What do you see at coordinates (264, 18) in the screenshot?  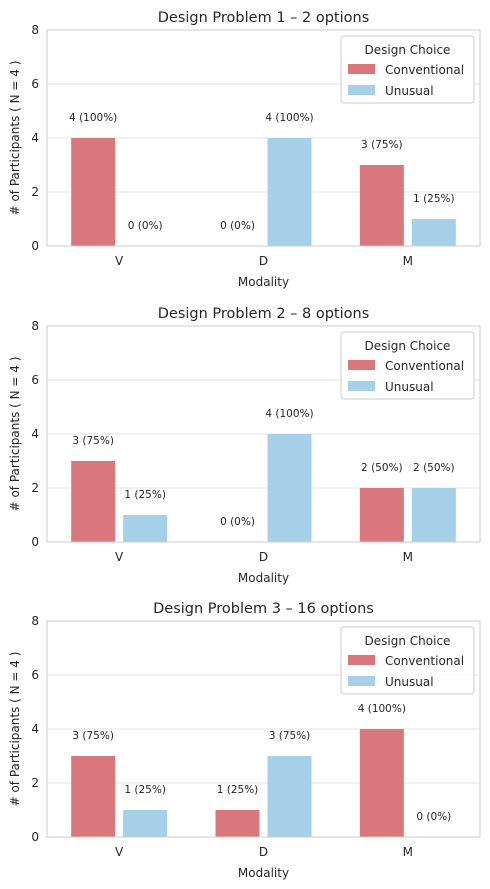 I see `chart-title: Design Problem 1 – 2 options` at bounding box center [264, 18].